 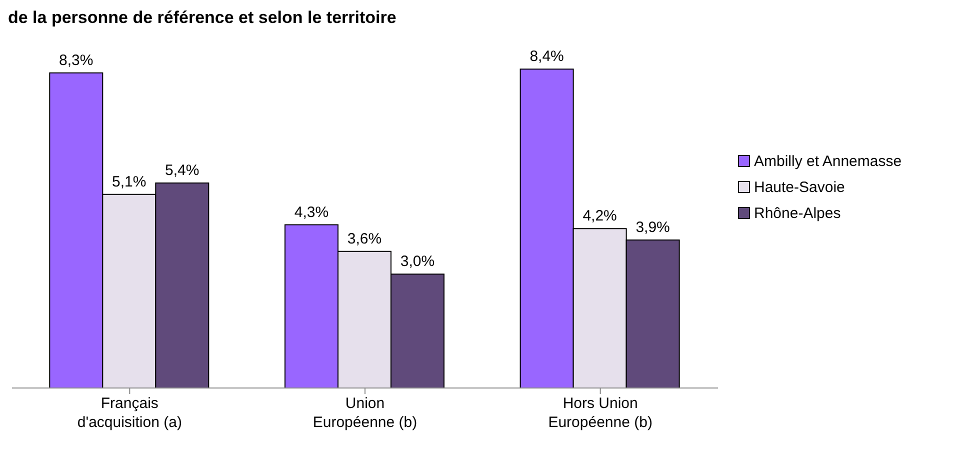 I want to click on data-label: 5,1%, so click(x=129, y=181).